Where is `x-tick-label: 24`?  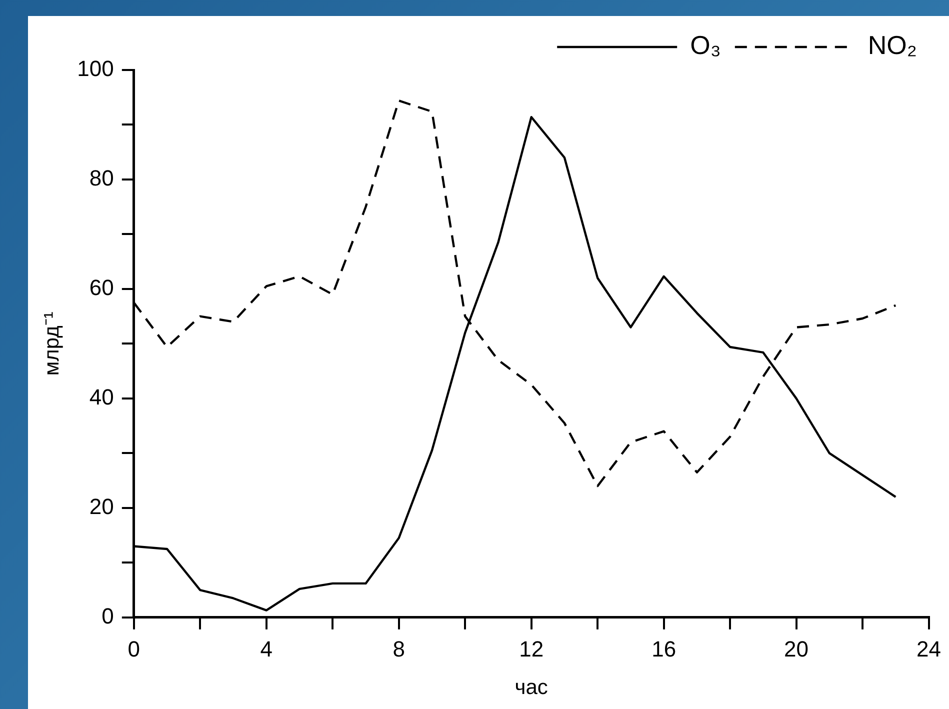 x-tick-label: 24 is located at coordinates (929, 649).